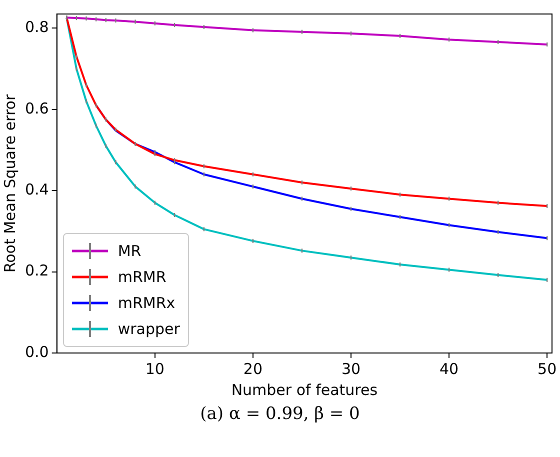  What do you see at coordinates (252, 369) in the screenshot?
I see `x-tick-label: 20` at bounding box center [252, 369].